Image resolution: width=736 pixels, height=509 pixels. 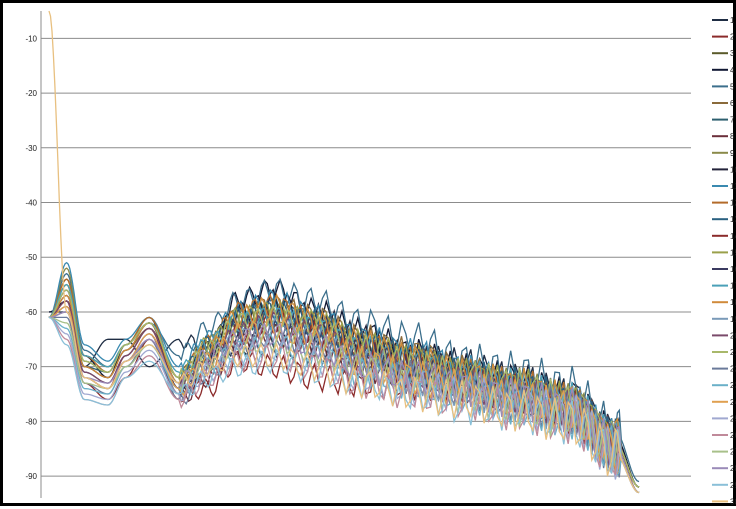 I want to click on y-tick-label: -60, so click(x=31, y=312).